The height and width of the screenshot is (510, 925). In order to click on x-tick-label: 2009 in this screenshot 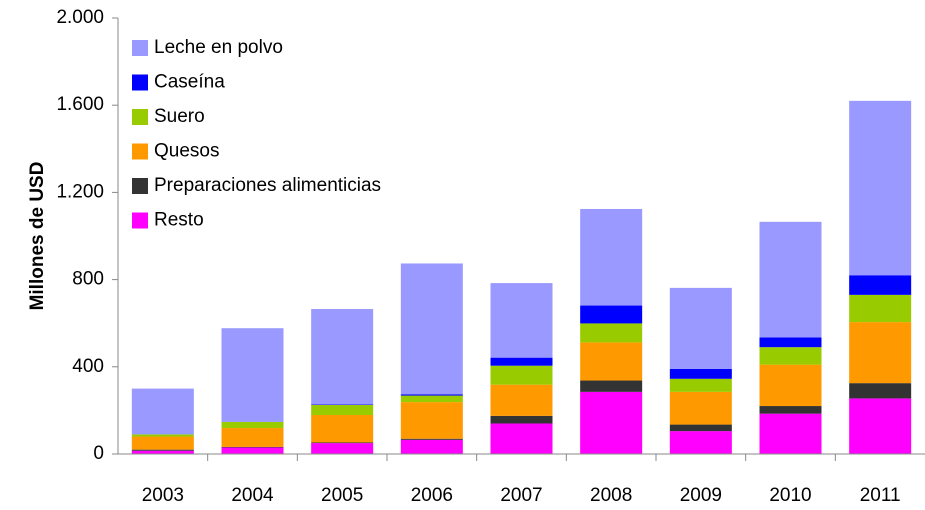, I will do `click(701, 495)`.